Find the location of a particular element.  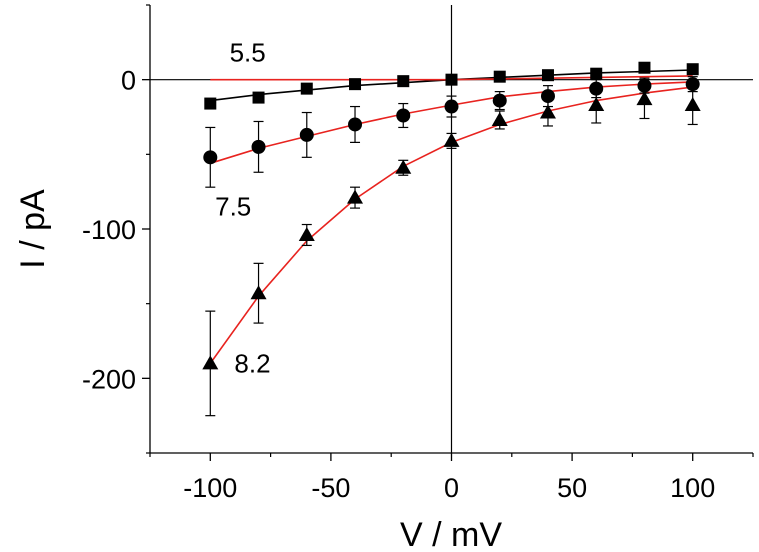

y-axis-title: I / pA is located at coordinates (33, 229).